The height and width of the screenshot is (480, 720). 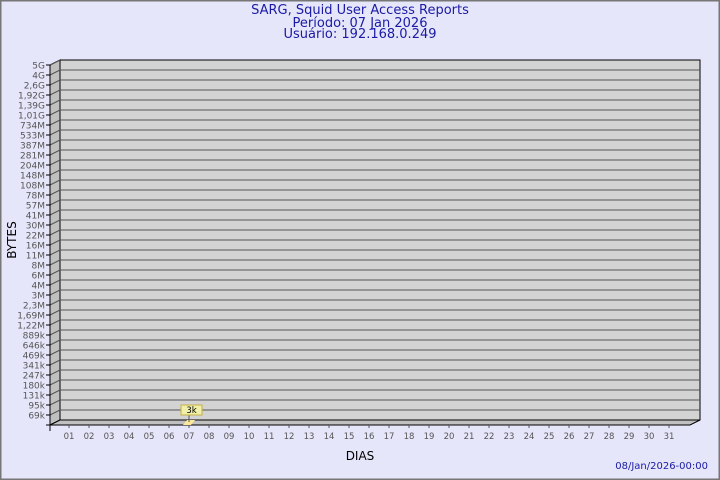 What do you see at coordinates (35, 247) in the screenshot?
I see `y-tick-label: 16M` at bounding box center [35, 247].